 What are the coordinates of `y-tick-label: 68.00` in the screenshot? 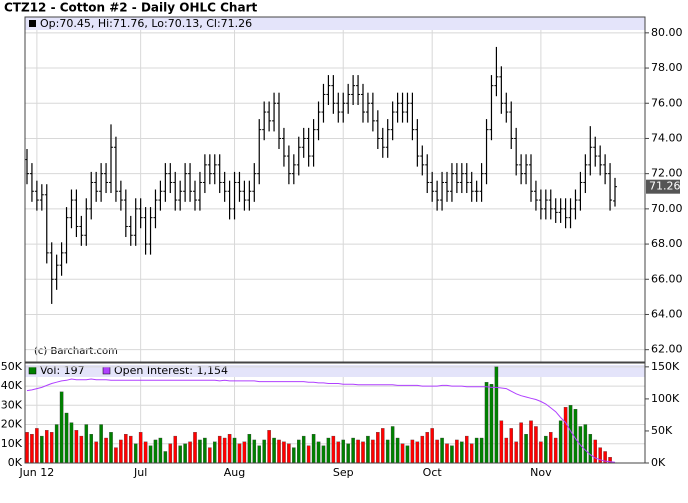 It's located at (667, 243).